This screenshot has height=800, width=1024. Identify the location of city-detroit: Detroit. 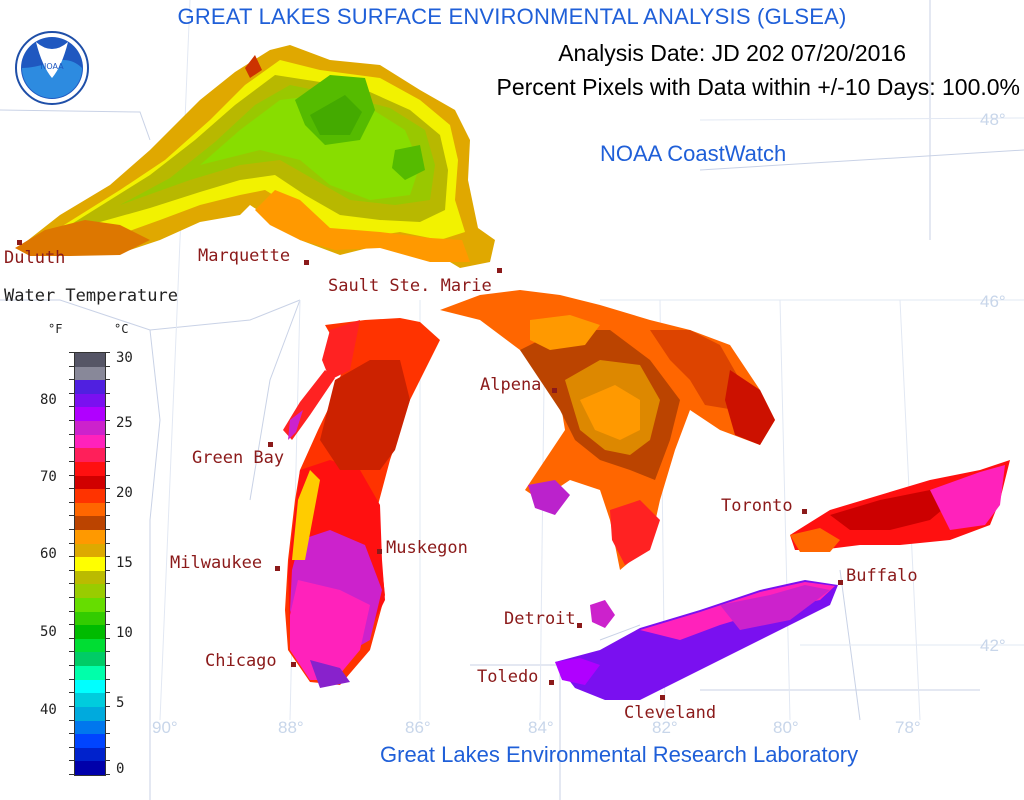
(540, 619).